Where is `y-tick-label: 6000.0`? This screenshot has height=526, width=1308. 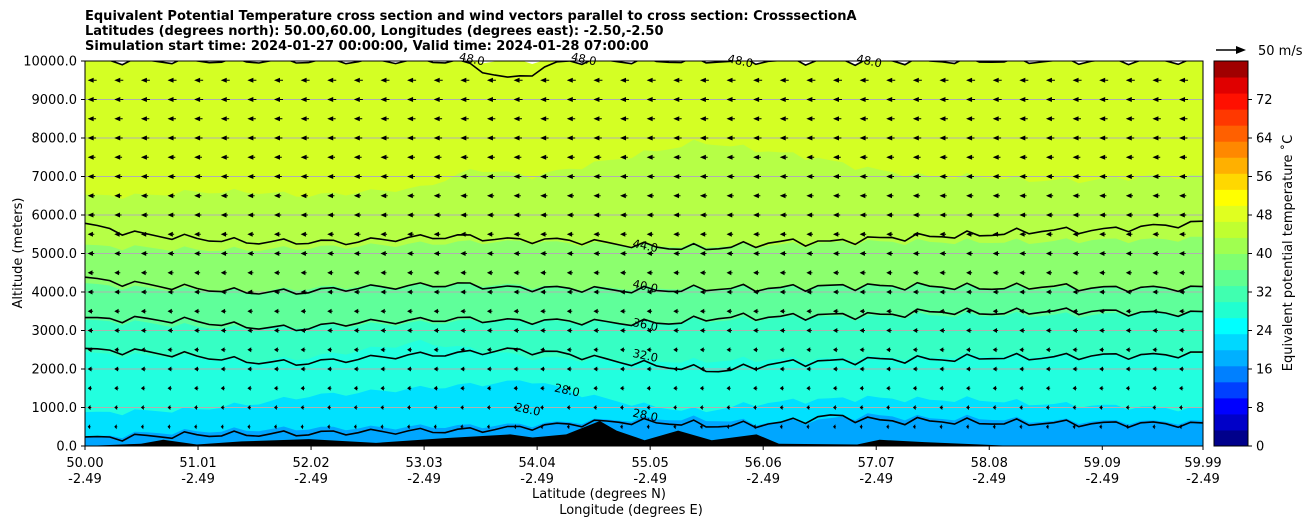 y-tick-label: 6000.0 is located at coordinates (55, 216).